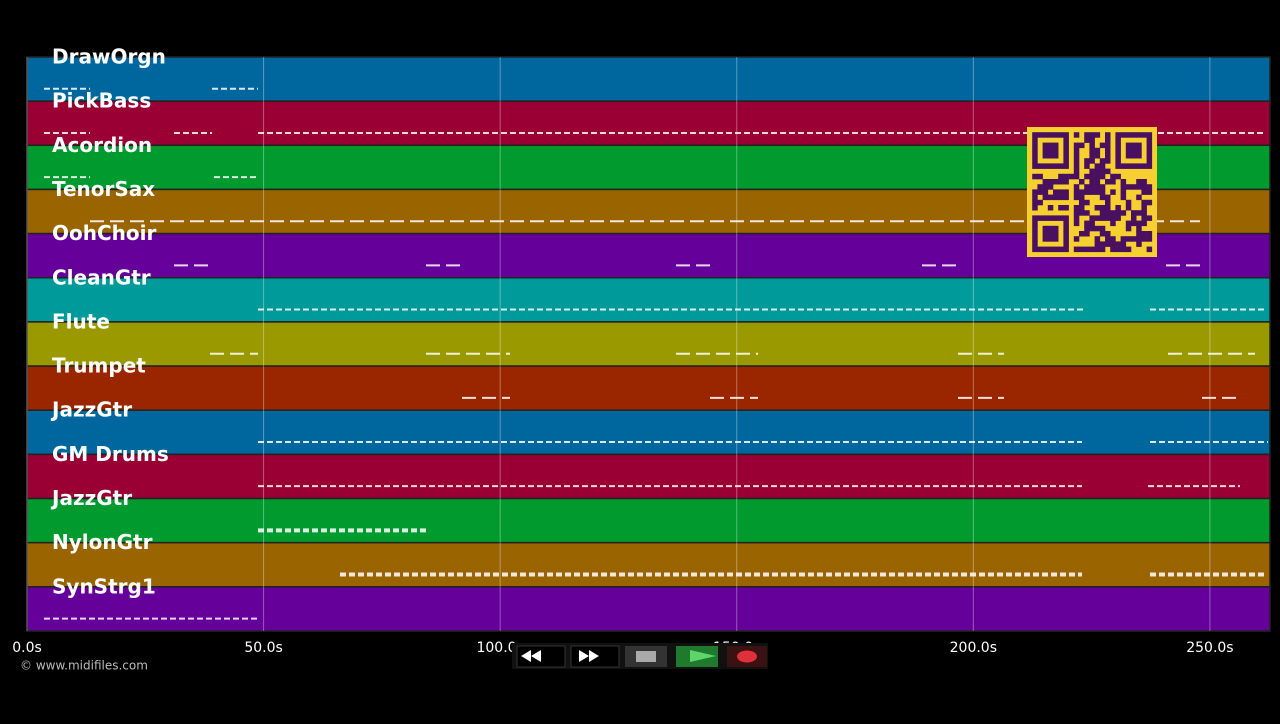  What do you see at coordinates (103, 189) in the screenshot?
I see `track-name: TenorSax` at bounding box center [103, 189].